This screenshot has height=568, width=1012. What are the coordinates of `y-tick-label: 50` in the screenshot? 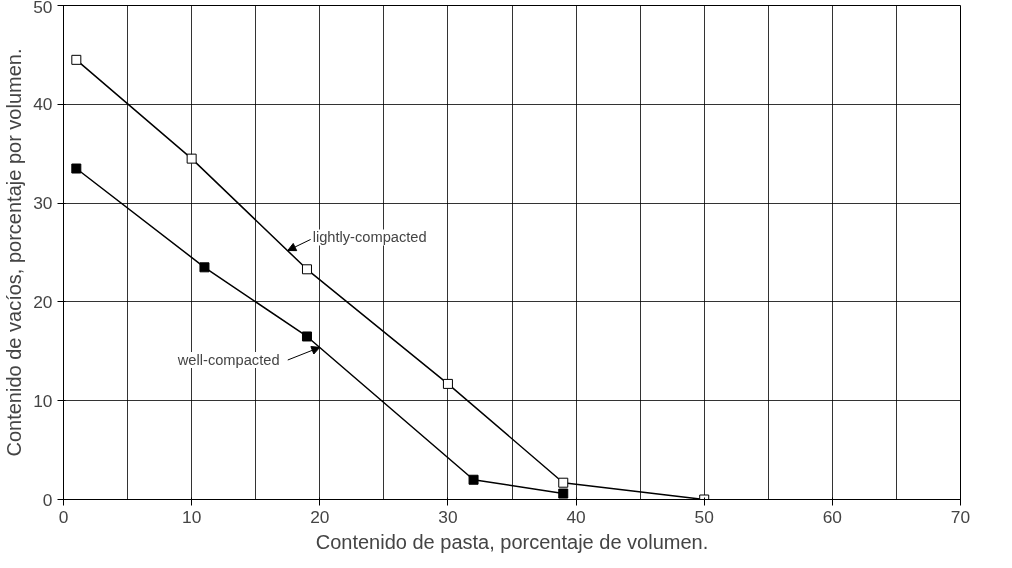 It's located at (43, 8).